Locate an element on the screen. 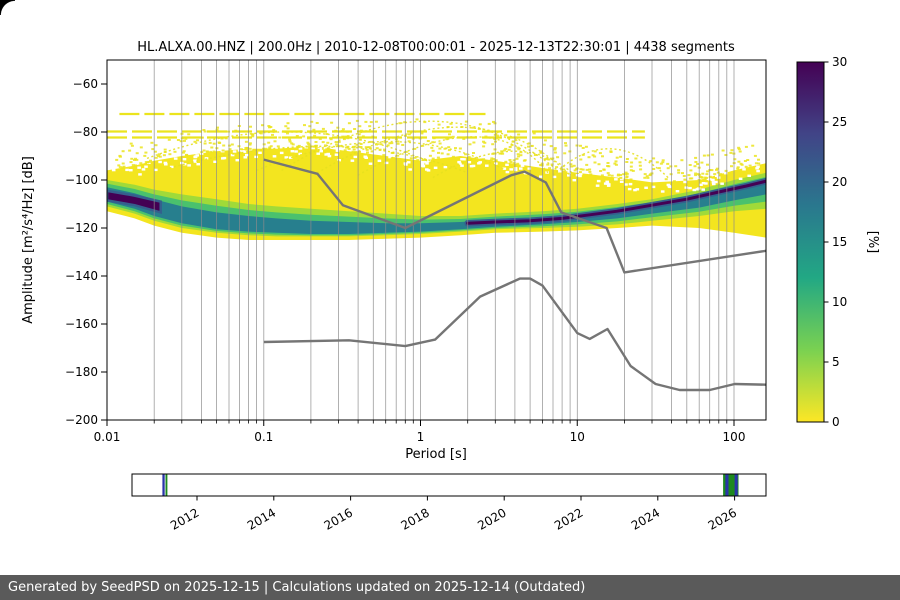 The image size is (900, 600). svg-text: 2018 is located at coordinates (414, 518).